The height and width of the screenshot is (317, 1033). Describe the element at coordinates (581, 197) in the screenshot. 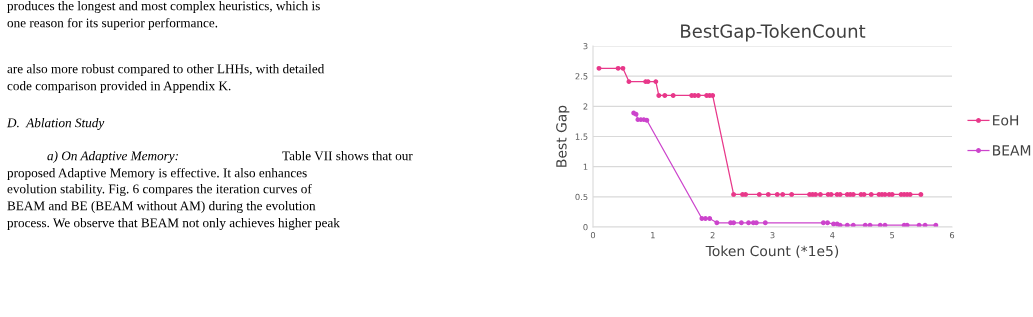

I see `y-tick-label: 0.5` at that location.